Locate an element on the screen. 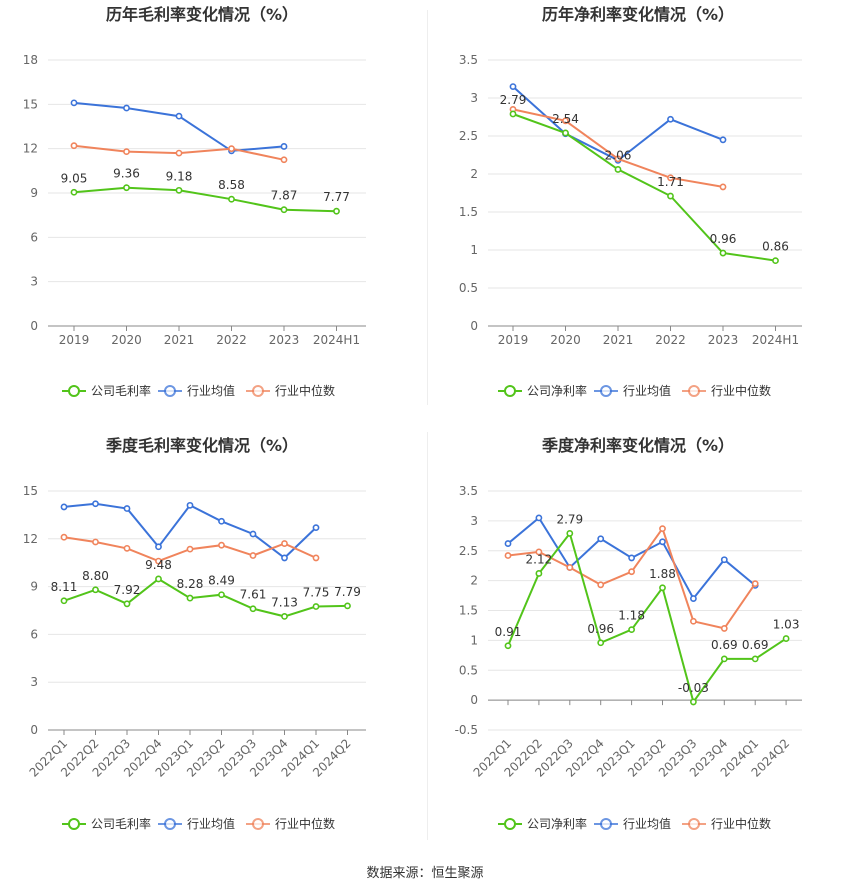 The height and width of the screenshot is (895, 850). data-label: 7.75 is located at coordinates (316, 593).